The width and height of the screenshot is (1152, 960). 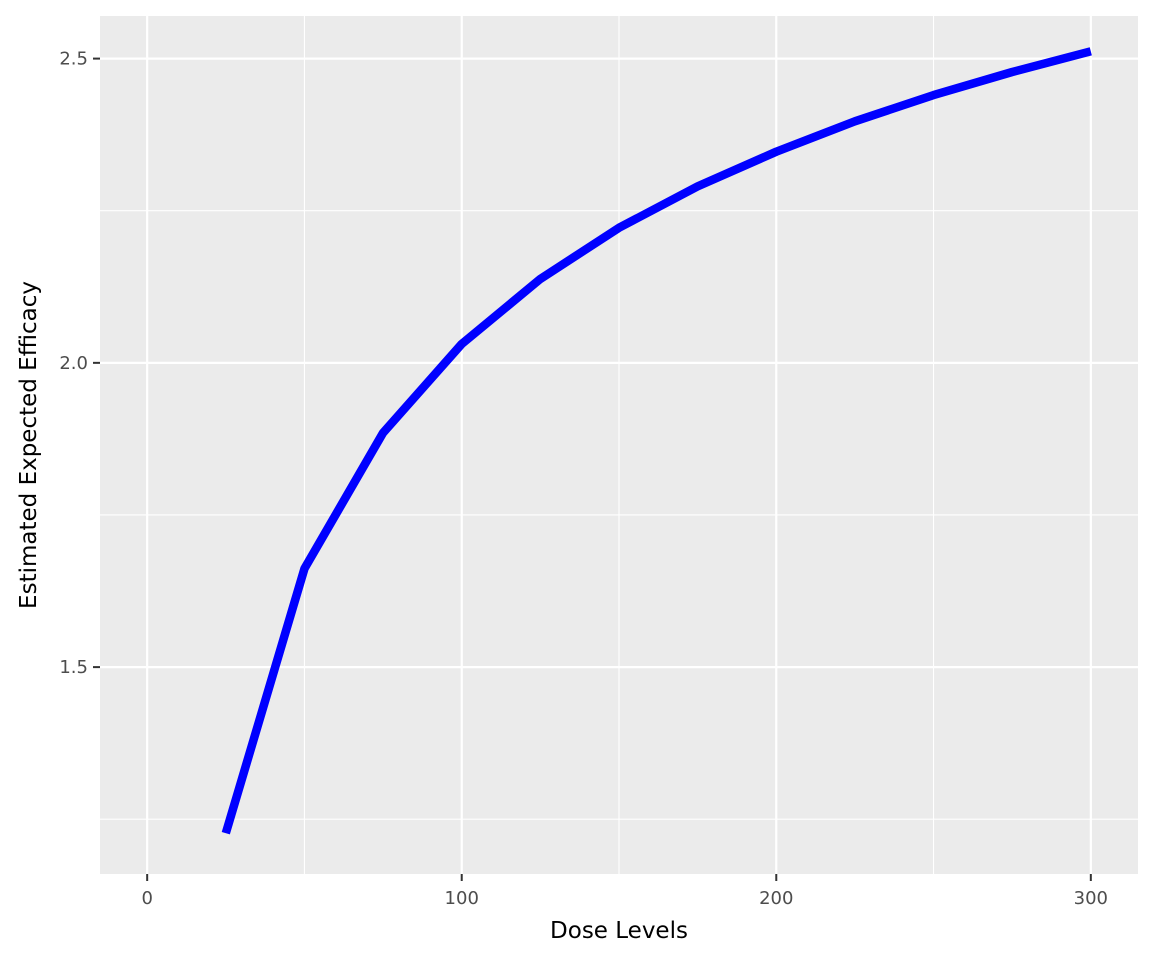 I want to click on y-tick-label: 1.5, so click(x=73, y=667).